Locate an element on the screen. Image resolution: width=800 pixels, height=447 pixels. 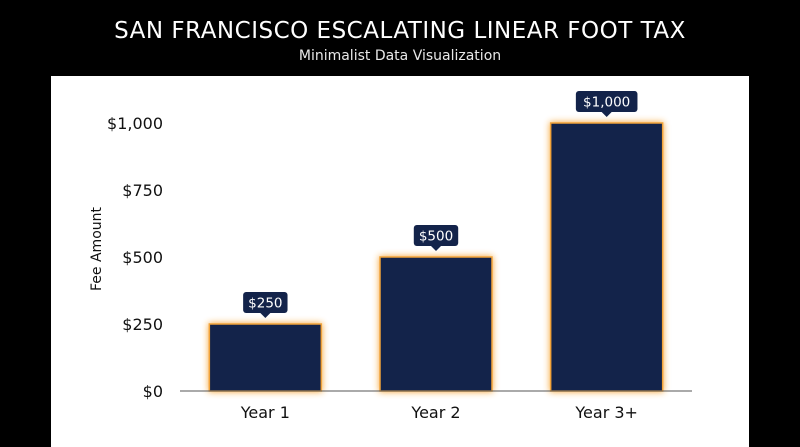
data-label: $250 is located at coordinates (265, 305).